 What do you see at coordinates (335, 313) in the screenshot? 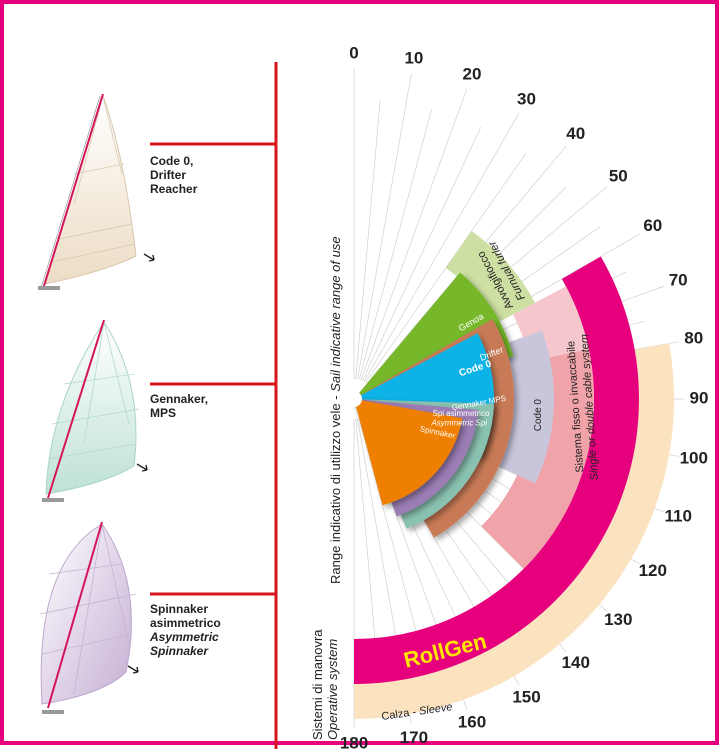
I see `range-label-en: Sail indicative range of use` at bounding box center [335, 313].